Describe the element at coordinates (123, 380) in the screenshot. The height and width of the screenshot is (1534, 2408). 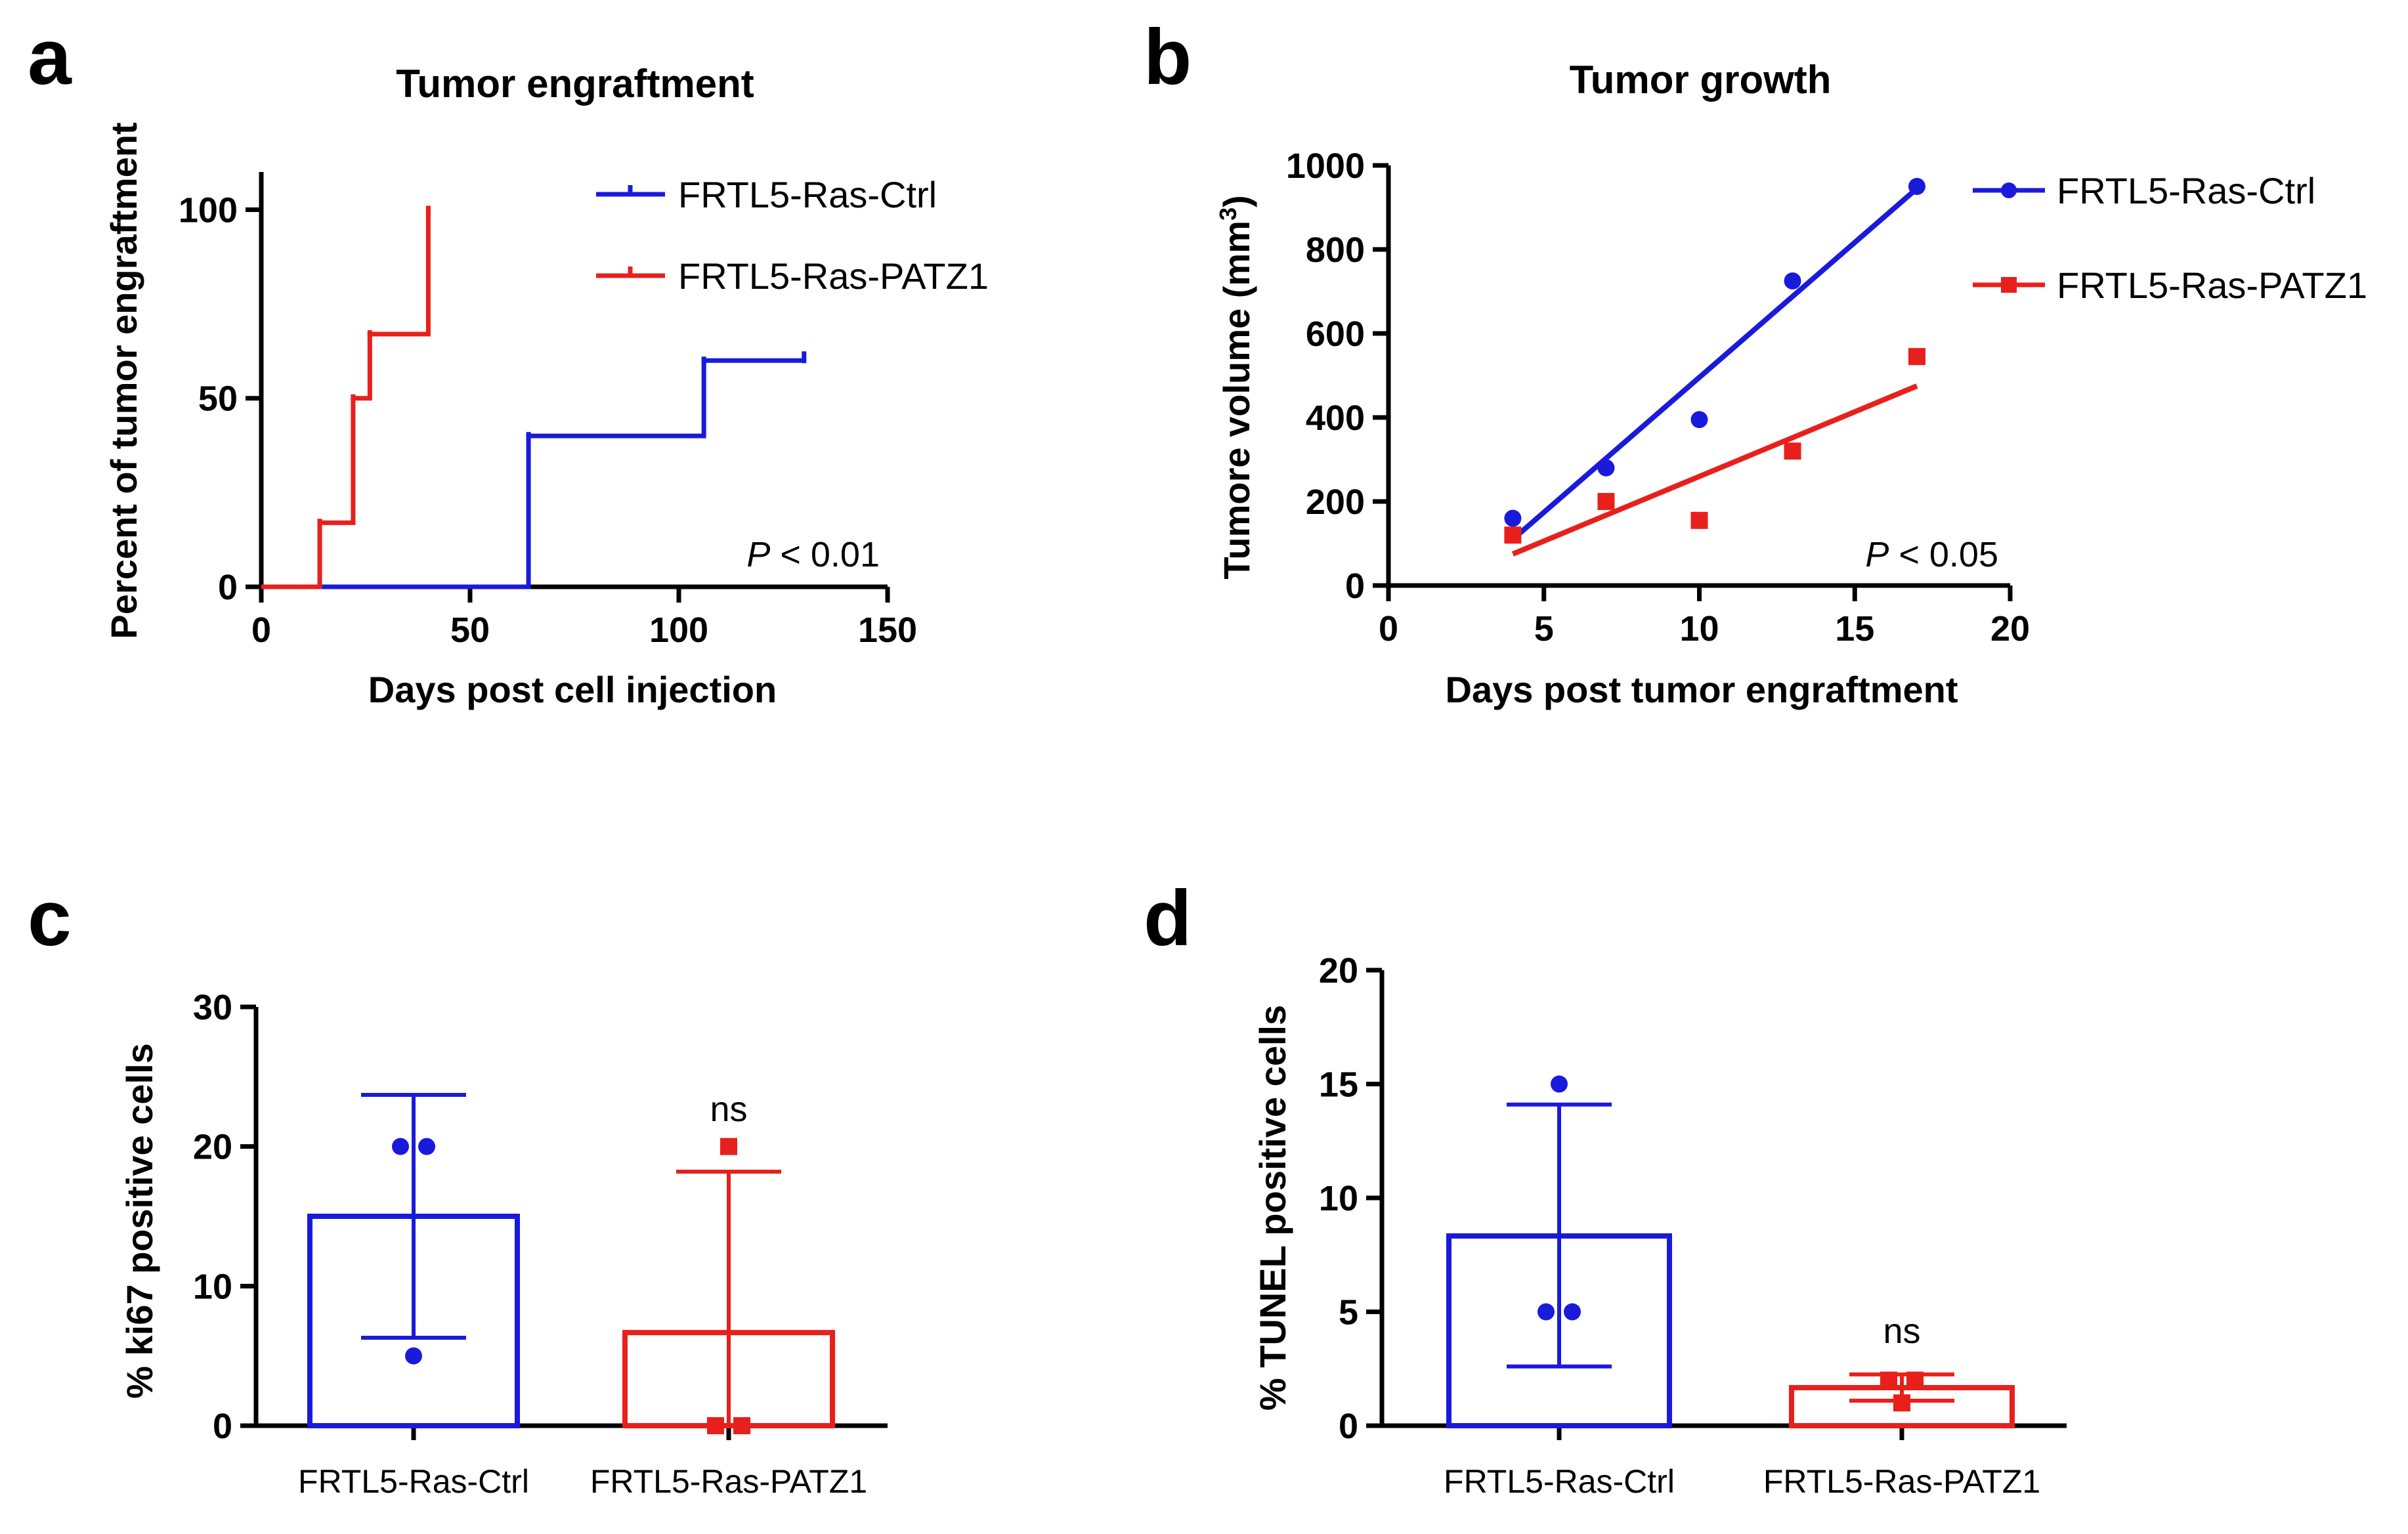
I see `y-axis-label: Percent of tumor engraftment` at that location.